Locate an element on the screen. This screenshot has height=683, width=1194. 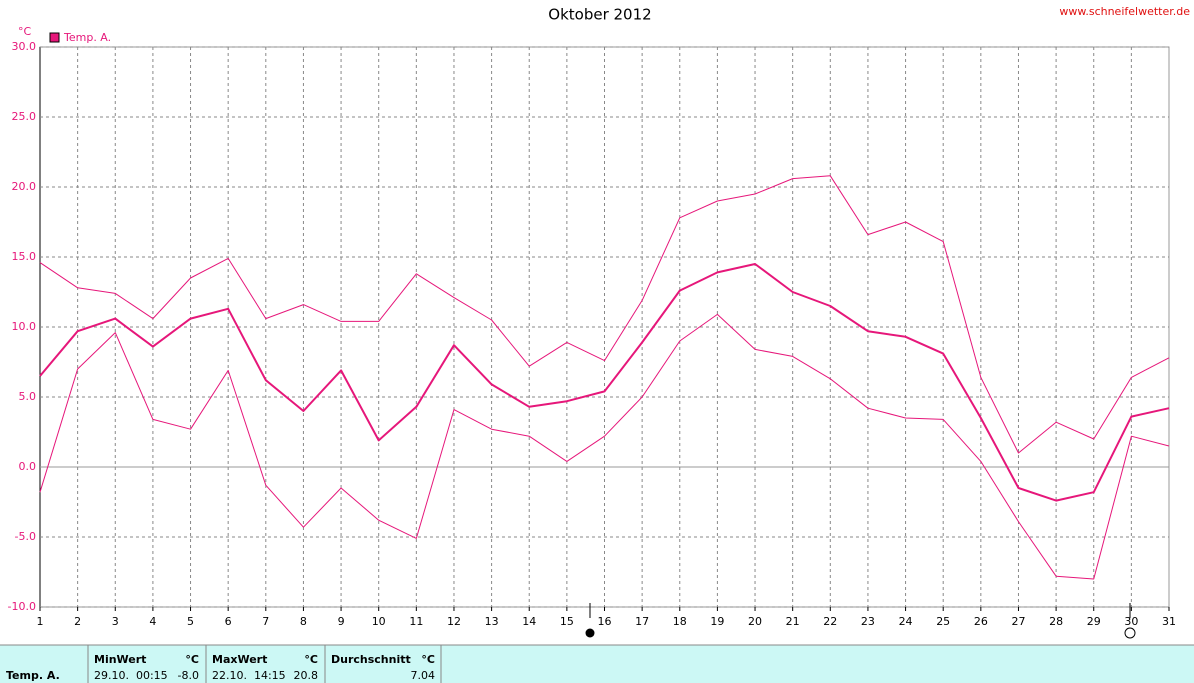
x-tick-label: 20 is located at coordinates (755, 621).